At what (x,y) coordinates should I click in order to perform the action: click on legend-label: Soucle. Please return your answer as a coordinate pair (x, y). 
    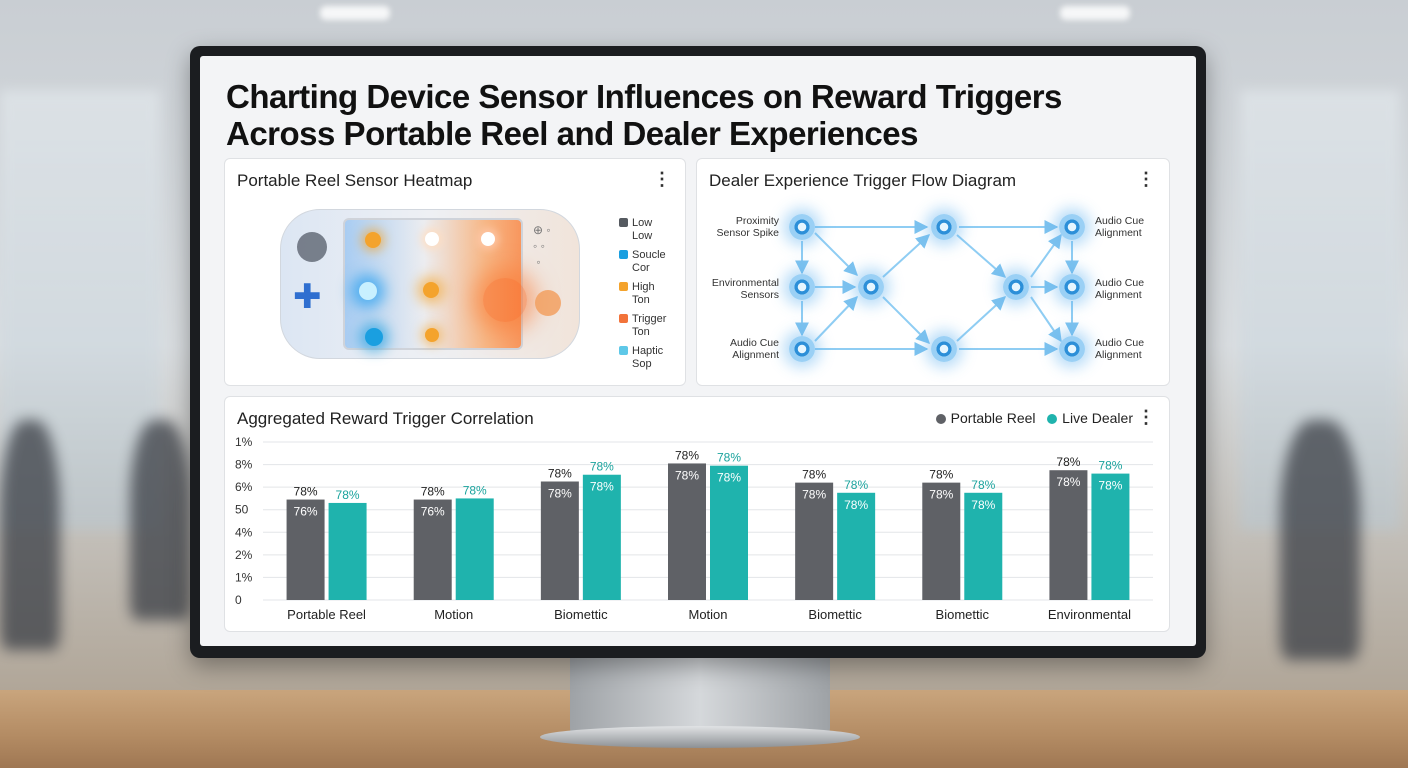
    Looking at the image, I should click on (649, 255).